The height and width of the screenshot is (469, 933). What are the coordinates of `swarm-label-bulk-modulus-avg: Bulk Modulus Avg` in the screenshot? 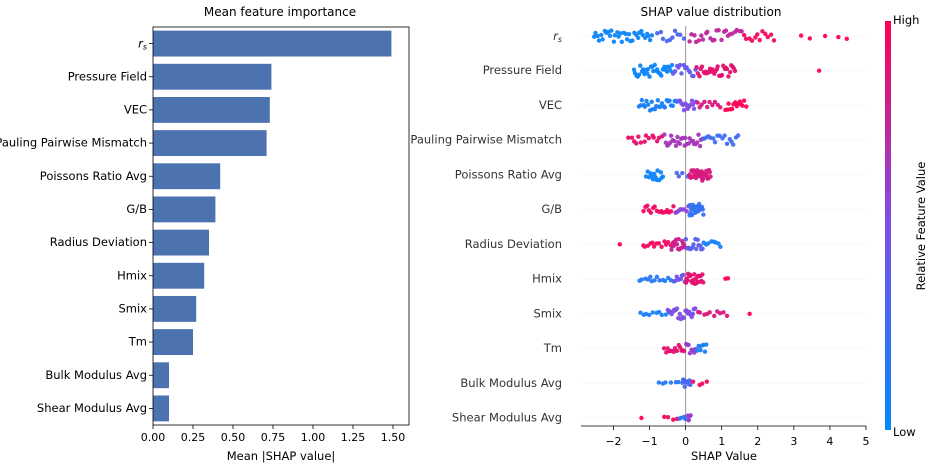 It's located at (511, 383).